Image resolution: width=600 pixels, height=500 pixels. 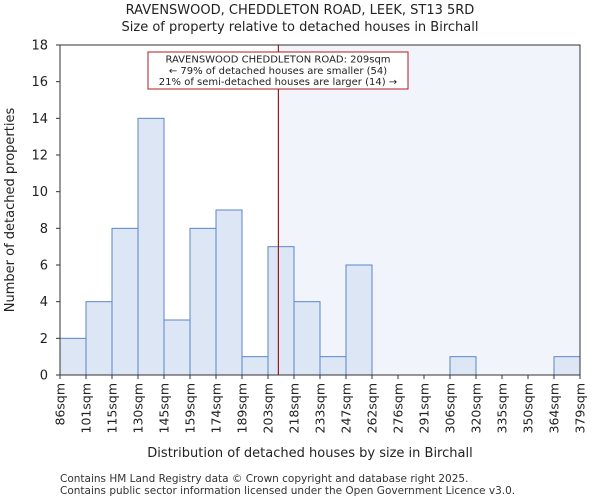 I want to click on x-tick-label: 130sqm, so click(x=138, y=408).